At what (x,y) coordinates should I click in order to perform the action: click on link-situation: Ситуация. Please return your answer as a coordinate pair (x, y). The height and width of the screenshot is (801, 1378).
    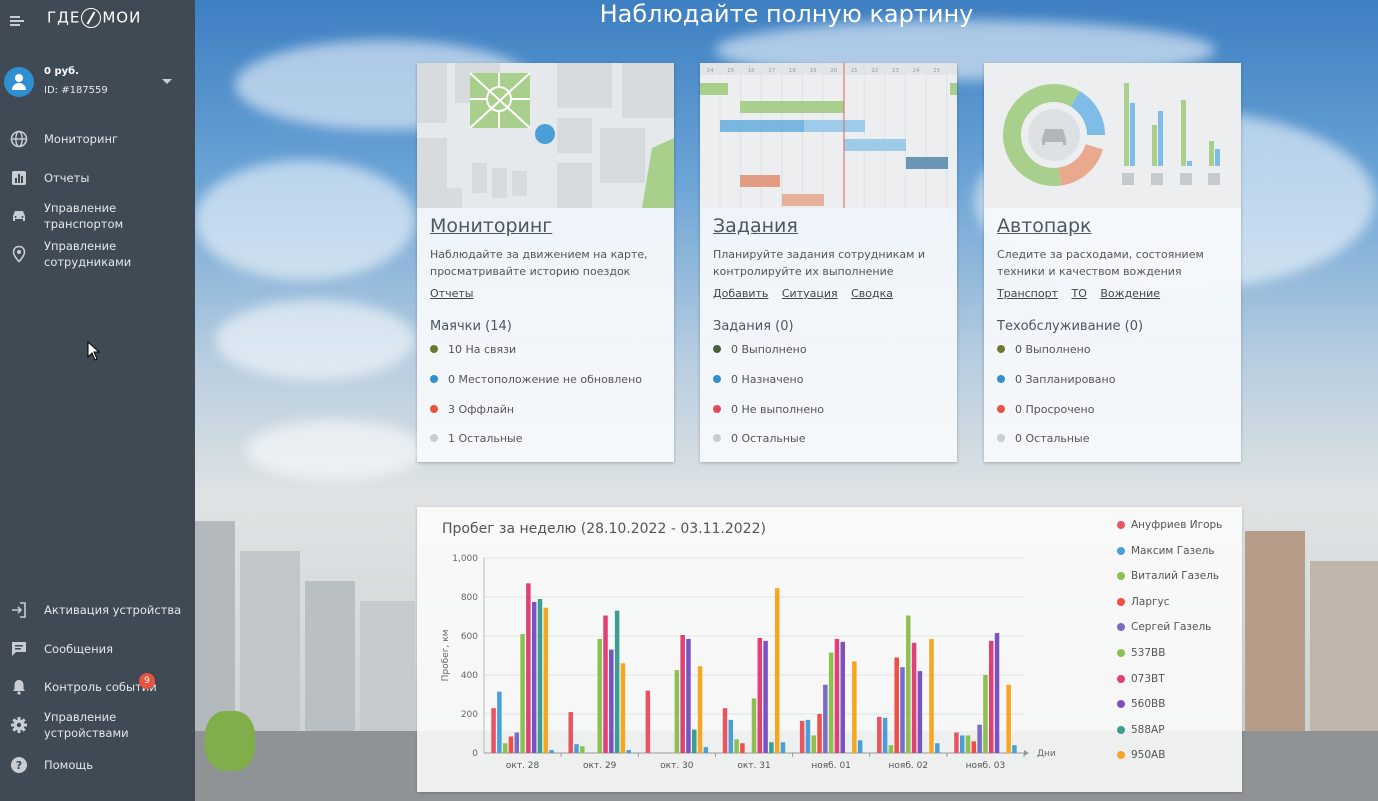
    Looking at the image, I should click on (809, 293).